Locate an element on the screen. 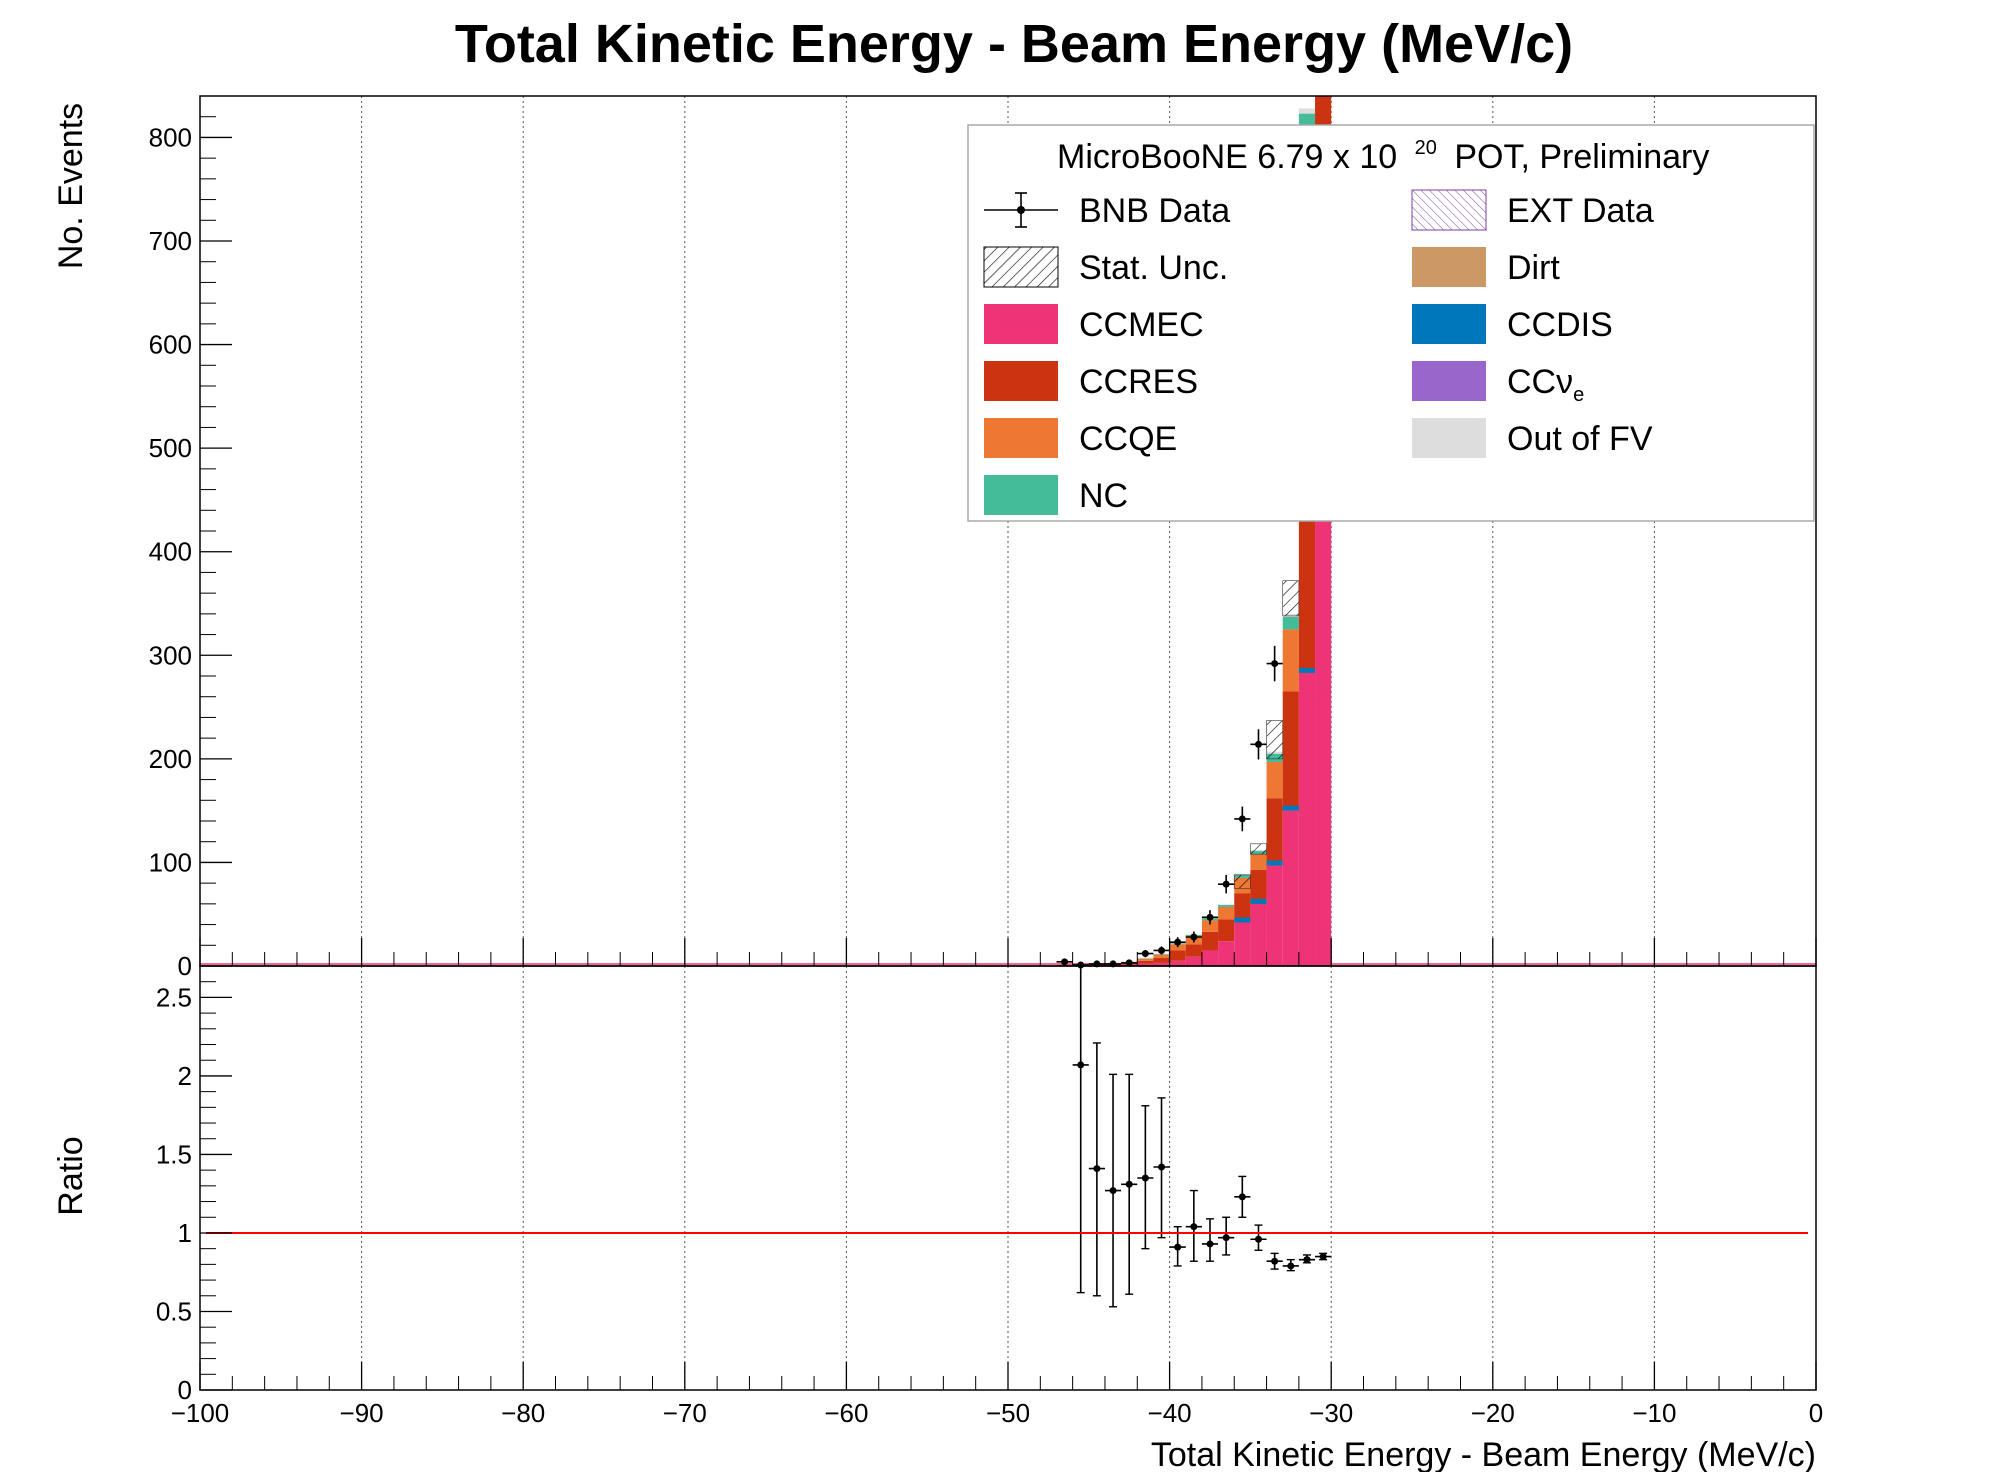  legend-label-text: CCQE is located at coordinates (1128, 439).